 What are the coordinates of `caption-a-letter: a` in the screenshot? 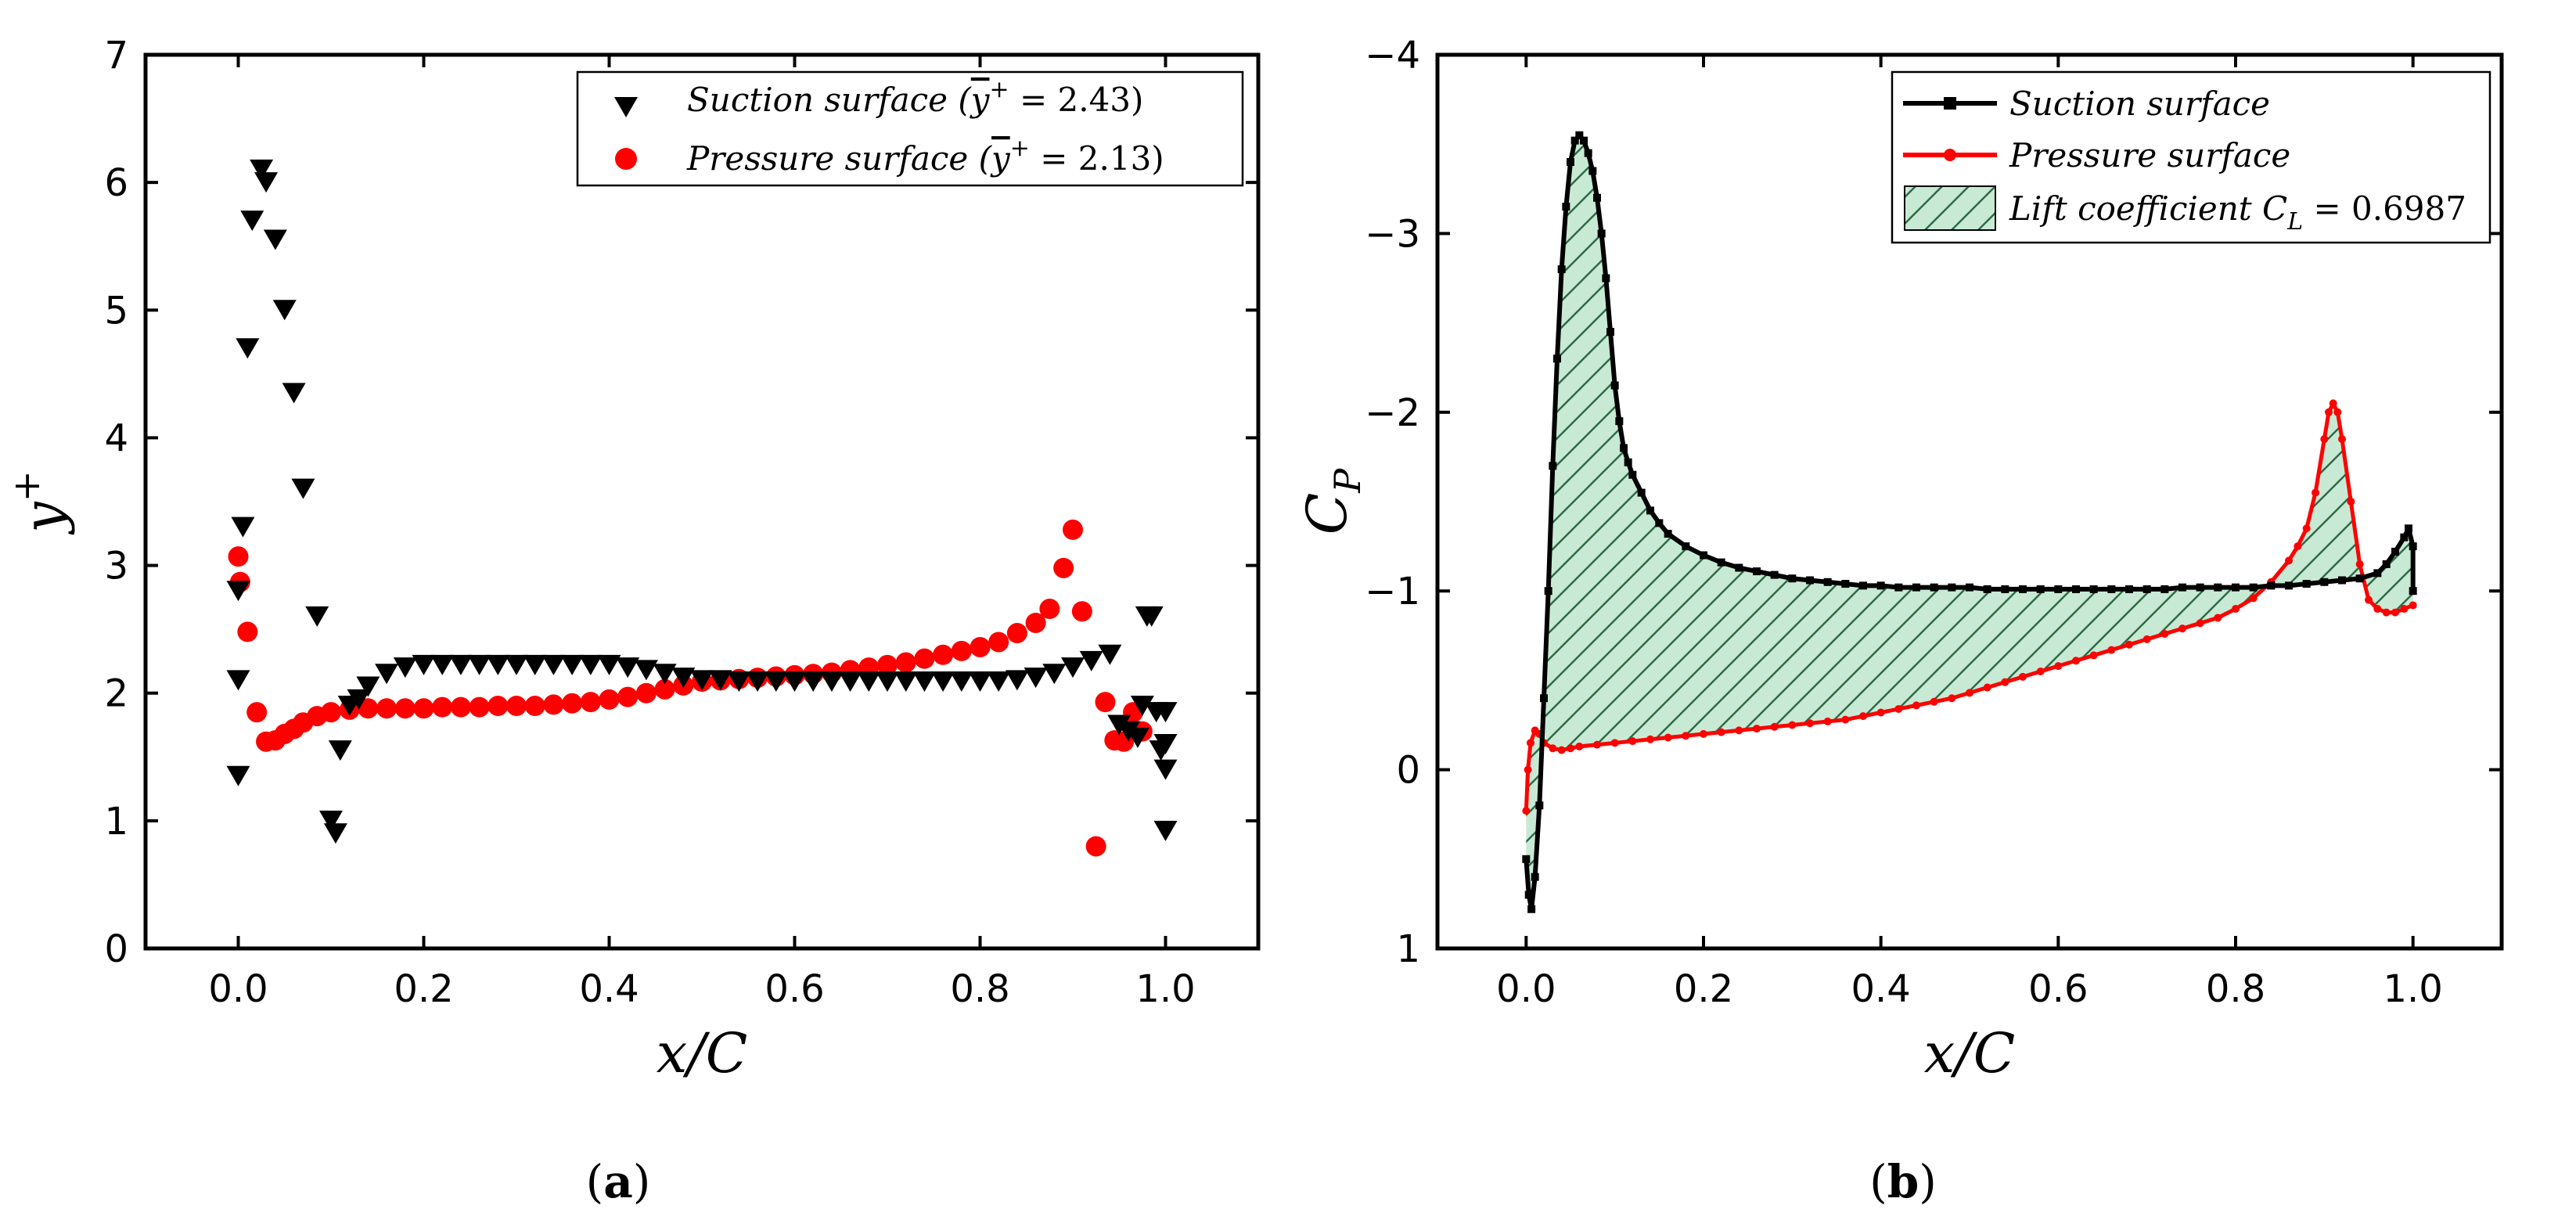 It's located at (618, 1181).